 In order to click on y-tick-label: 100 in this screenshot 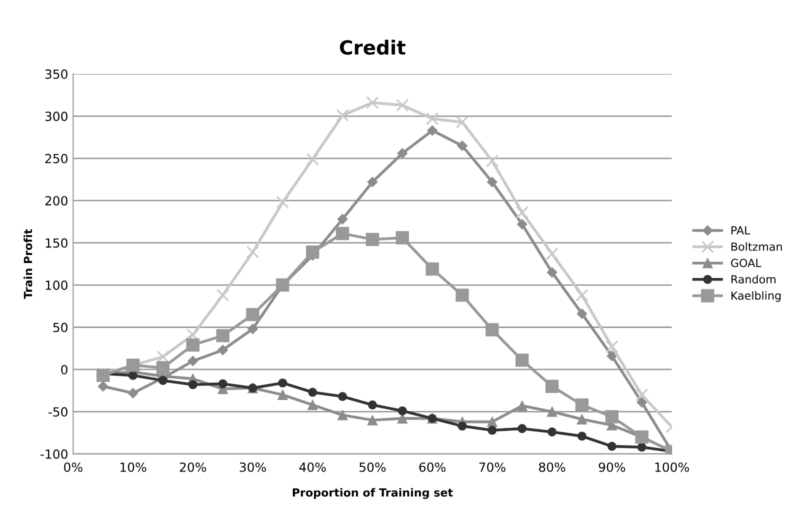, I will do `click(57, 285)`.